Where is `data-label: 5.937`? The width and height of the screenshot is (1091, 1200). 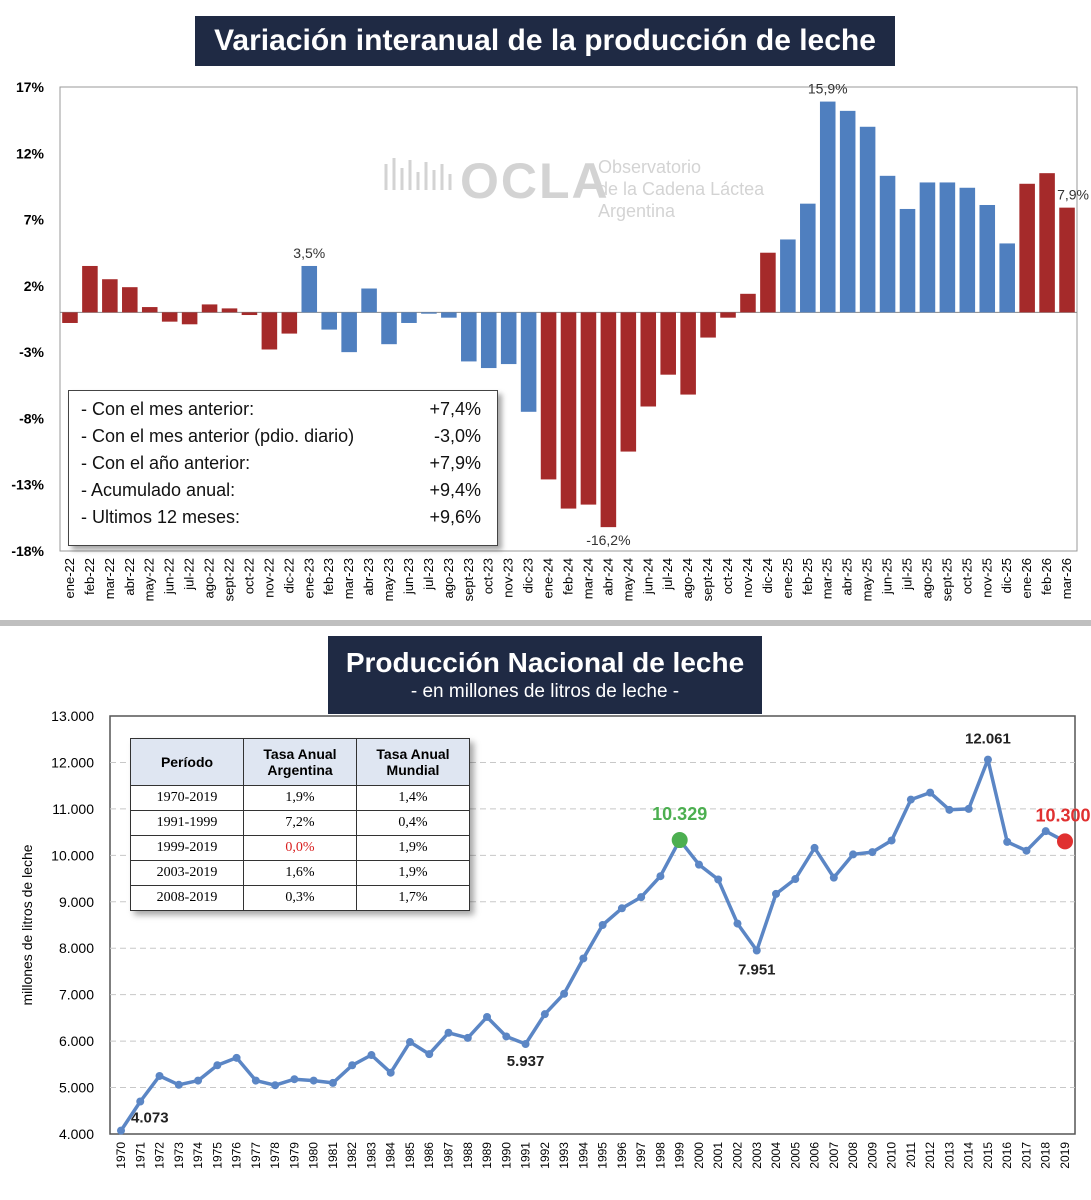 data-label: 5.937 is located at coordinates (526, 1061).